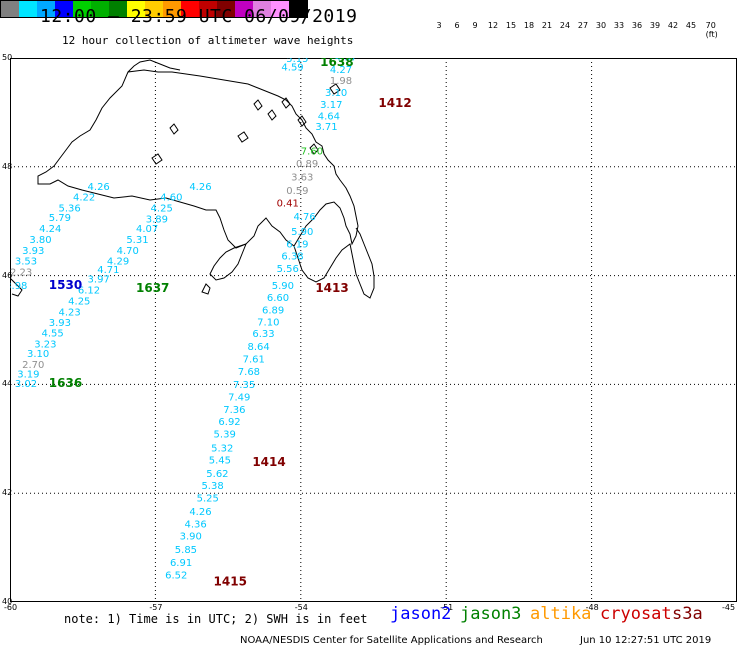 This screenshot has height=650, width=740. Describe the element at coordinates (691, 25) in the screenshot. I see `legend-label: 45` at that location.